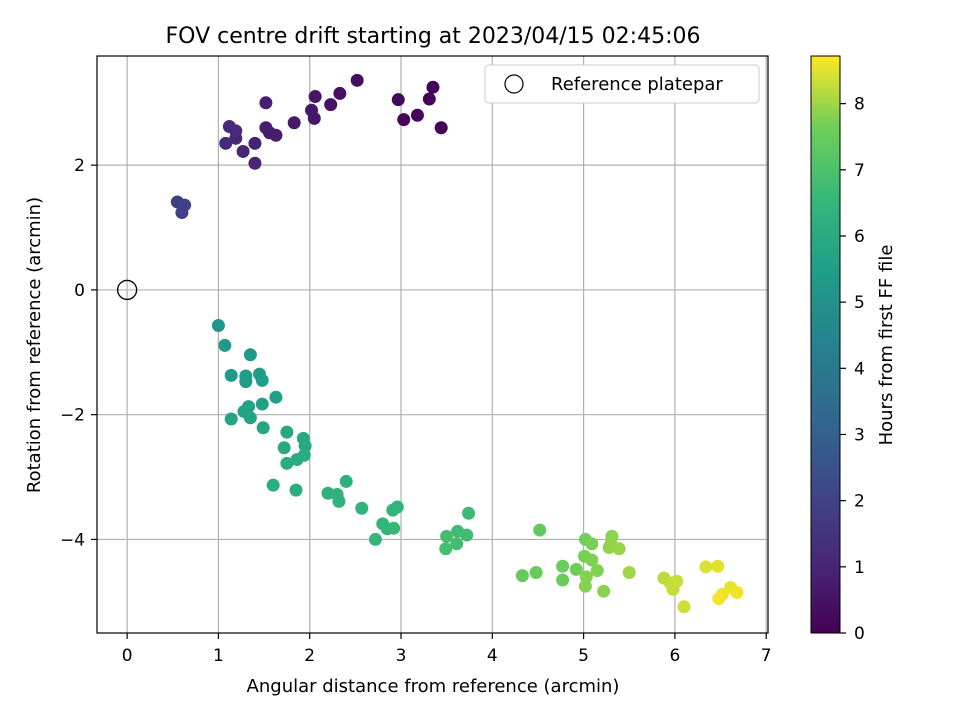 This screenshot has width=960, height=724. What do you see at coordinates (433, 686) in the screenshot?
I see `x-axis-label: Angular distance from reference (arcmin)` at bounding box center [433, 686].